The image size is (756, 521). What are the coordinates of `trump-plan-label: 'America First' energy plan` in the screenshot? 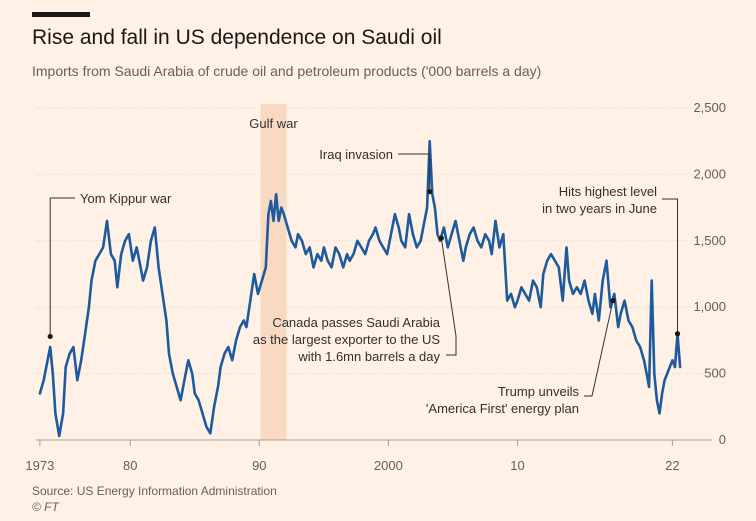 It's located at (502, 408).